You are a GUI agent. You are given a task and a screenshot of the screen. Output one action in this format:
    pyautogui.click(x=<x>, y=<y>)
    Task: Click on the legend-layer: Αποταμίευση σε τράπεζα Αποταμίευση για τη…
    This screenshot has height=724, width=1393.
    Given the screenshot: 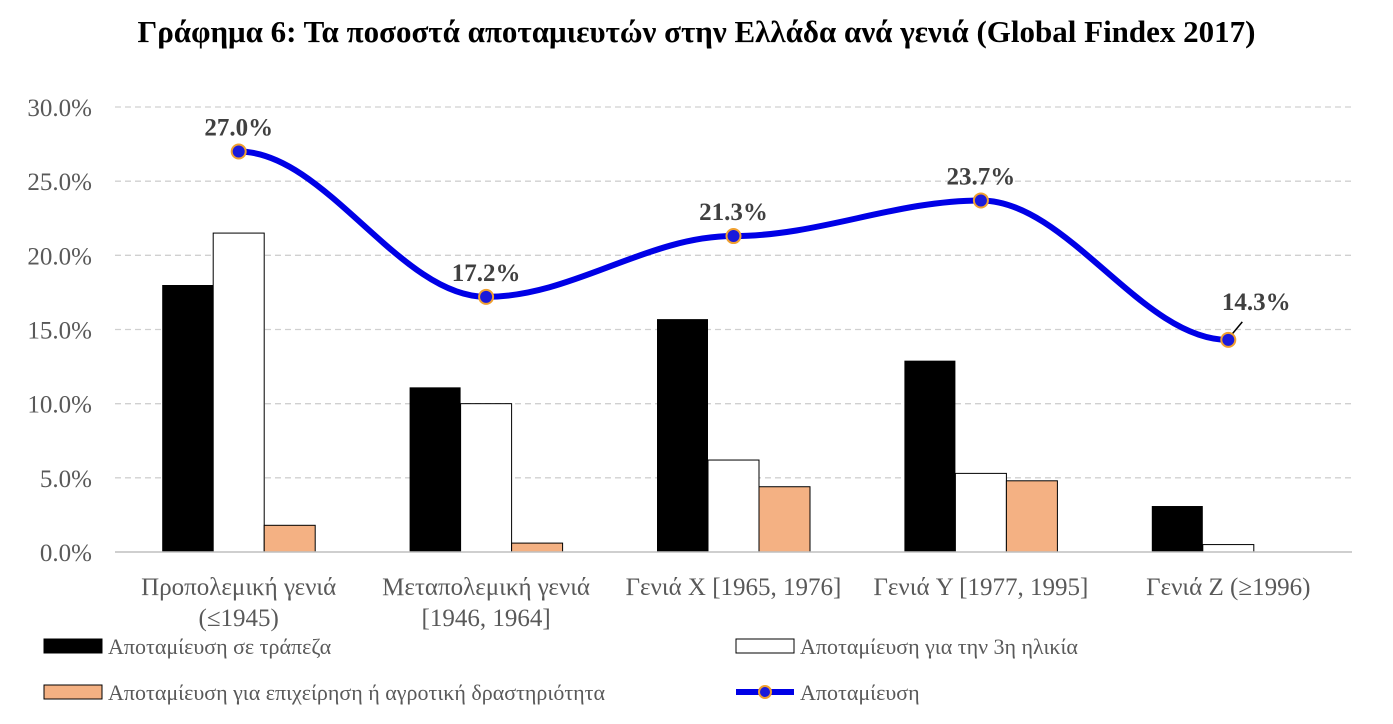 What is the action you would take?
    pyautogui.click(x=560, y=669)
    